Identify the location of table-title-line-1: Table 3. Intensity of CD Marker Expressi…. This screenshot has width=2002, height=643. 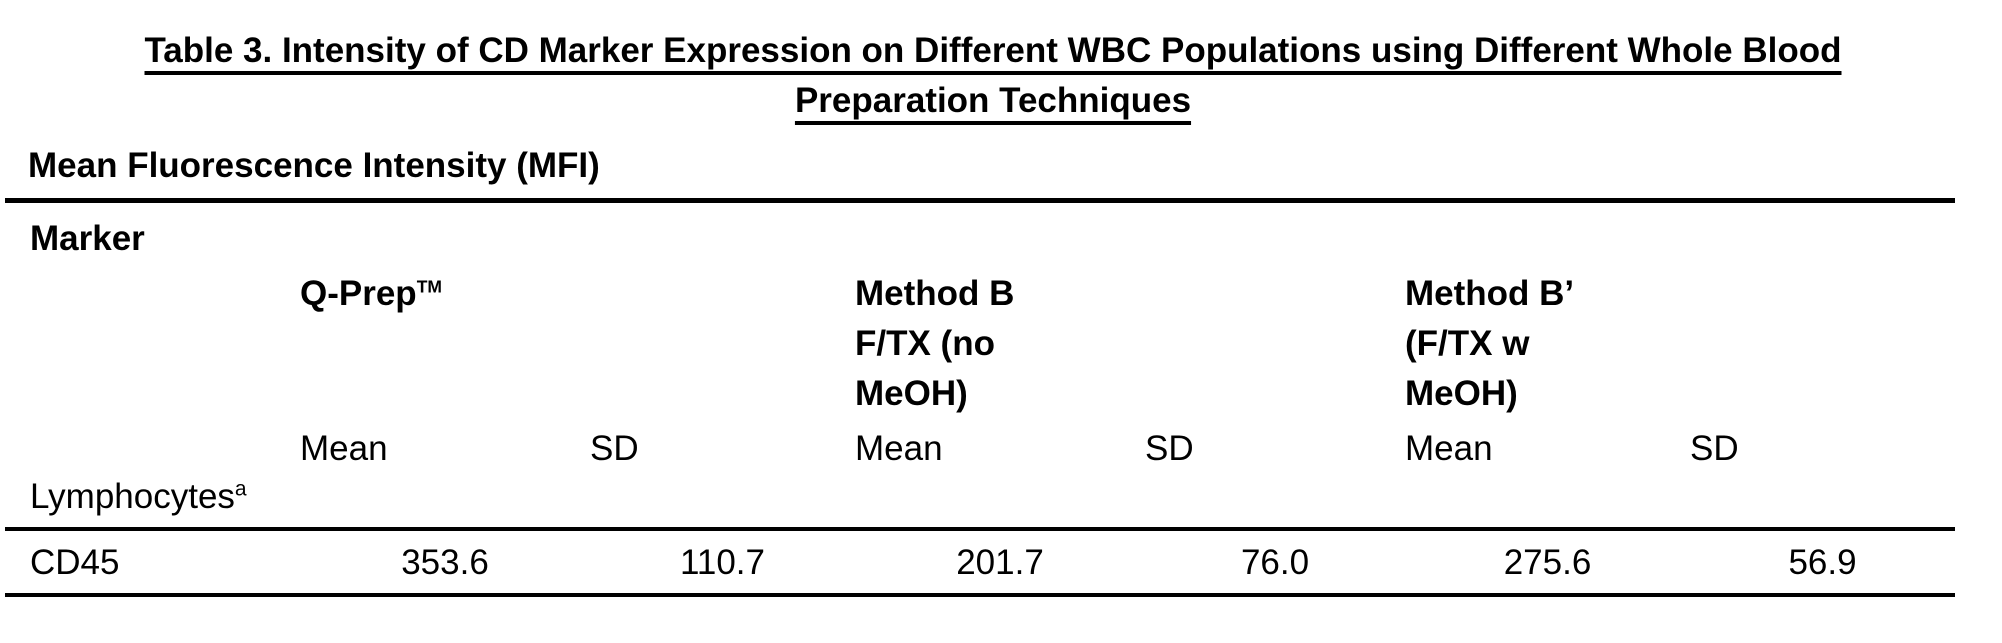
(993, 51).